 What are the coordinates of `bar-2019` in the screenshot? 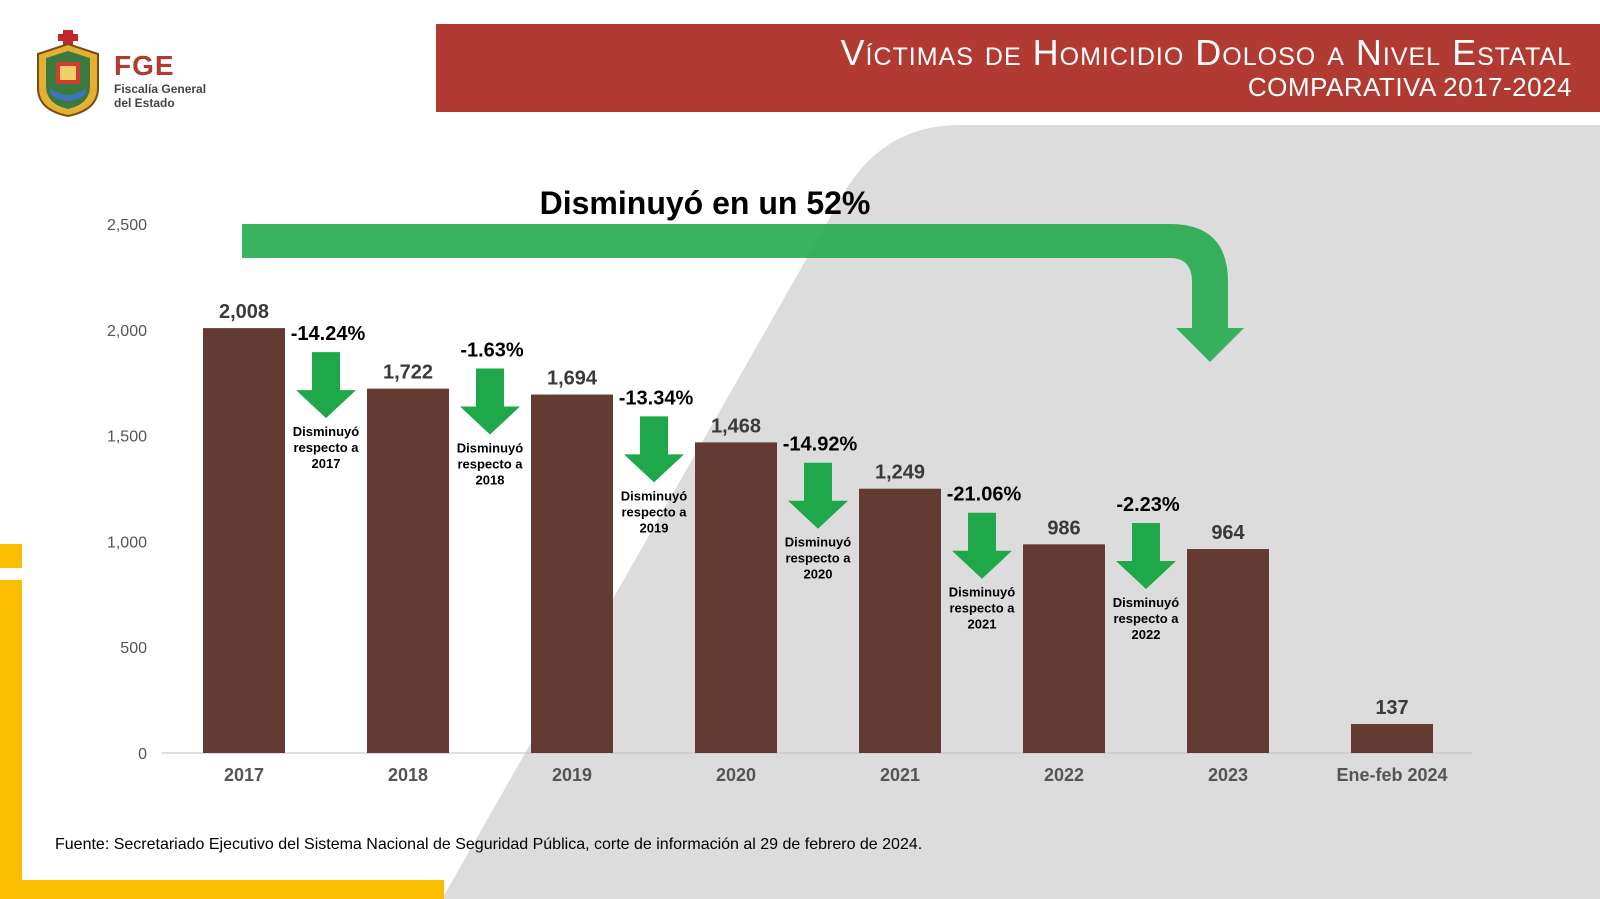 It's located at (572, 573).